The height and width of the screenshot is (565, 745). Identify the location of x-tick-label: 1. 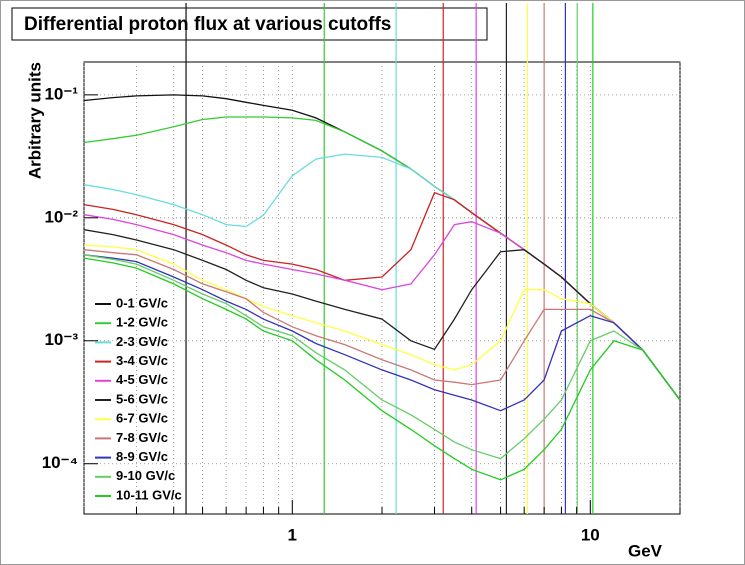
(292, 534).